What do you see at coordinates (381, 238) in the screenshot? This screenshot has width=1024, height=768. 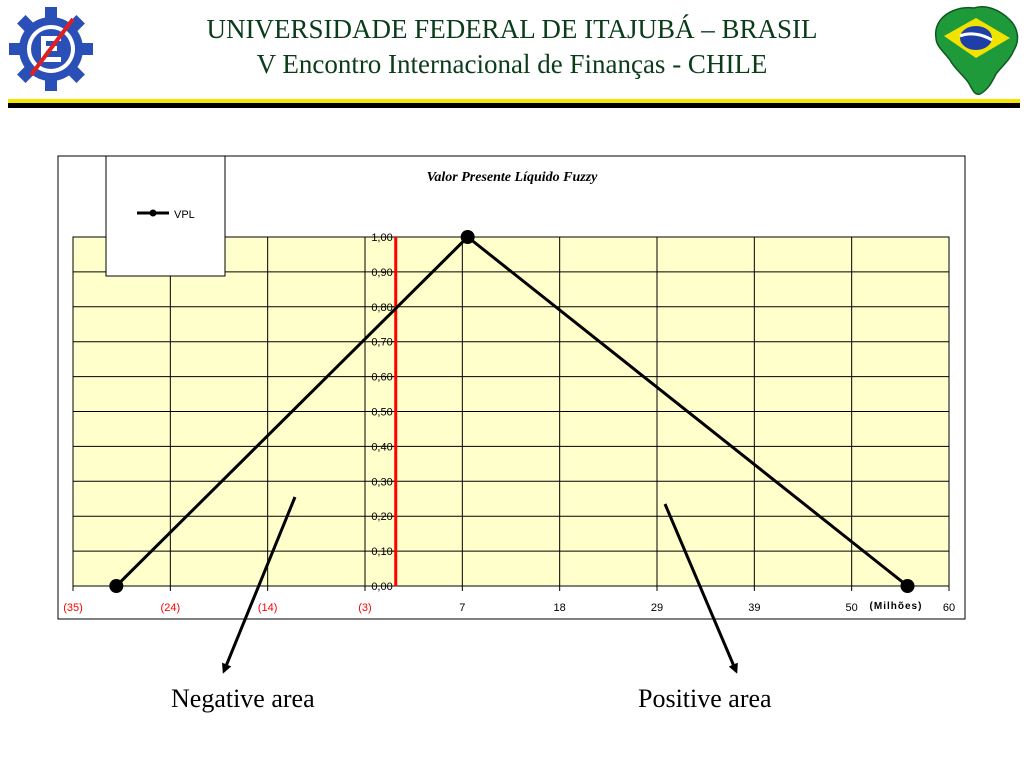 I see `y-tick-label: 1,00` at bounding box center [381, 238].